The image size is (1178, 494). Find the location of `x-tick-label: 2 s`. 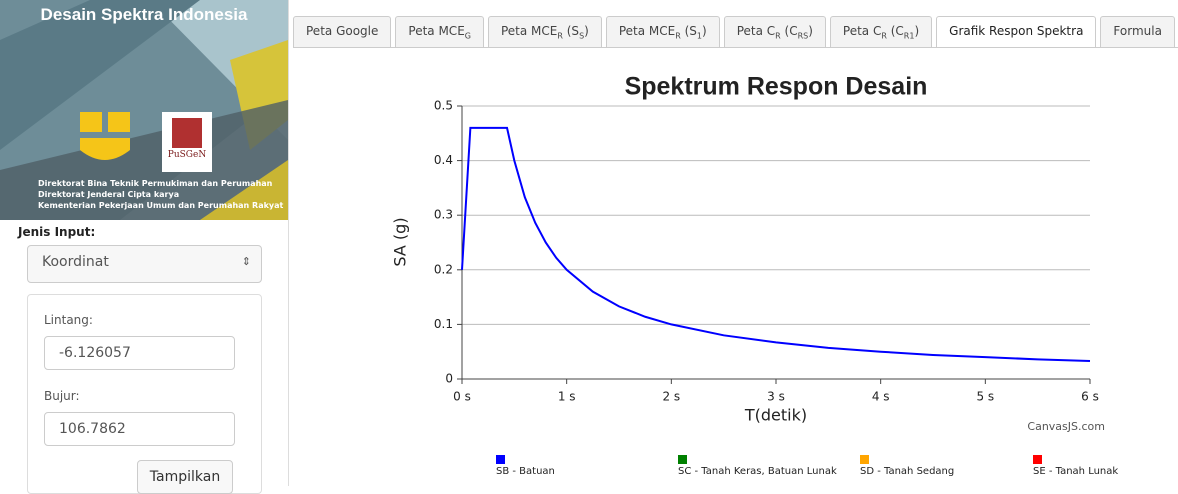

x-tick-label: 2 s is located at coordinates (671, 397).